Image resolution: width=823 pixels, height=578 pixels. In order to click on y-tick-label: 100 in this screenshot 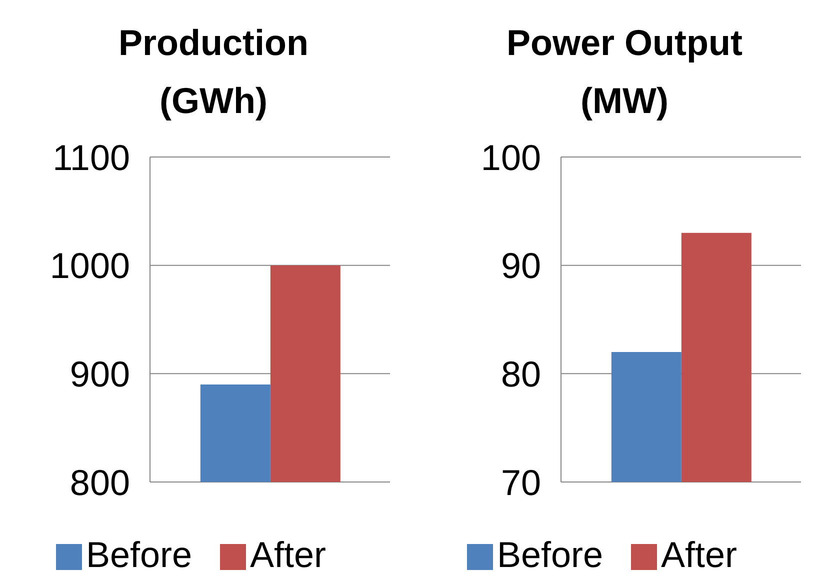, I will do `click(510, 157)`.